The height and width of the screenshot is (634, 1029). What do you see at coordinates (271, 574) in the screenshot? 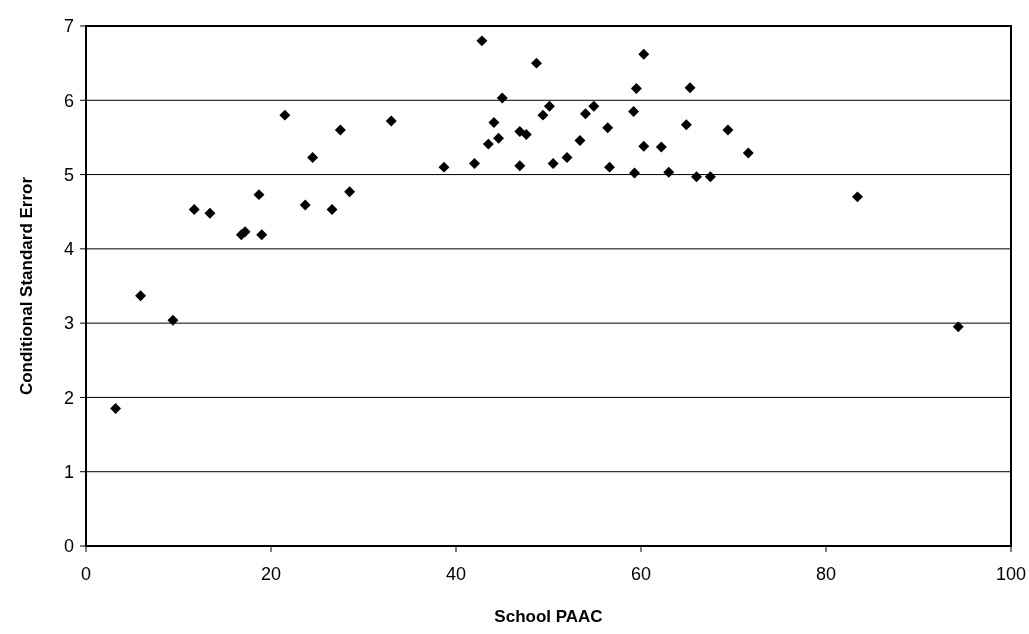
I see `x-tick-label: 20` at bounding box center [271, 574].